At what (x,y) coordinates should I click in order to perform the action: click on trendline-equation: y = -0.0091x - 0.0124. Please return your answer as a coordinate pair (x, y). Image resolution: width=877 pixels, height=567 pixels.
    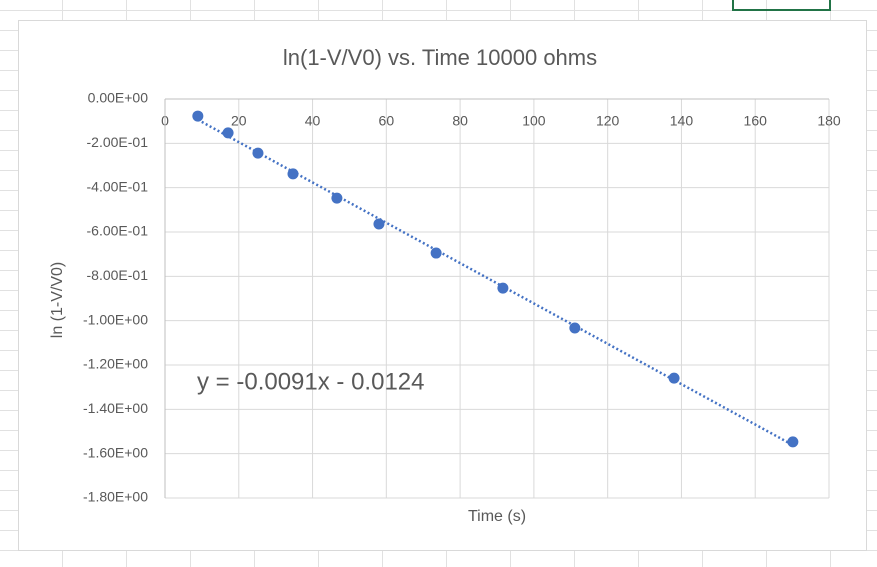
    Looking at the image, I should click on (310, 381).